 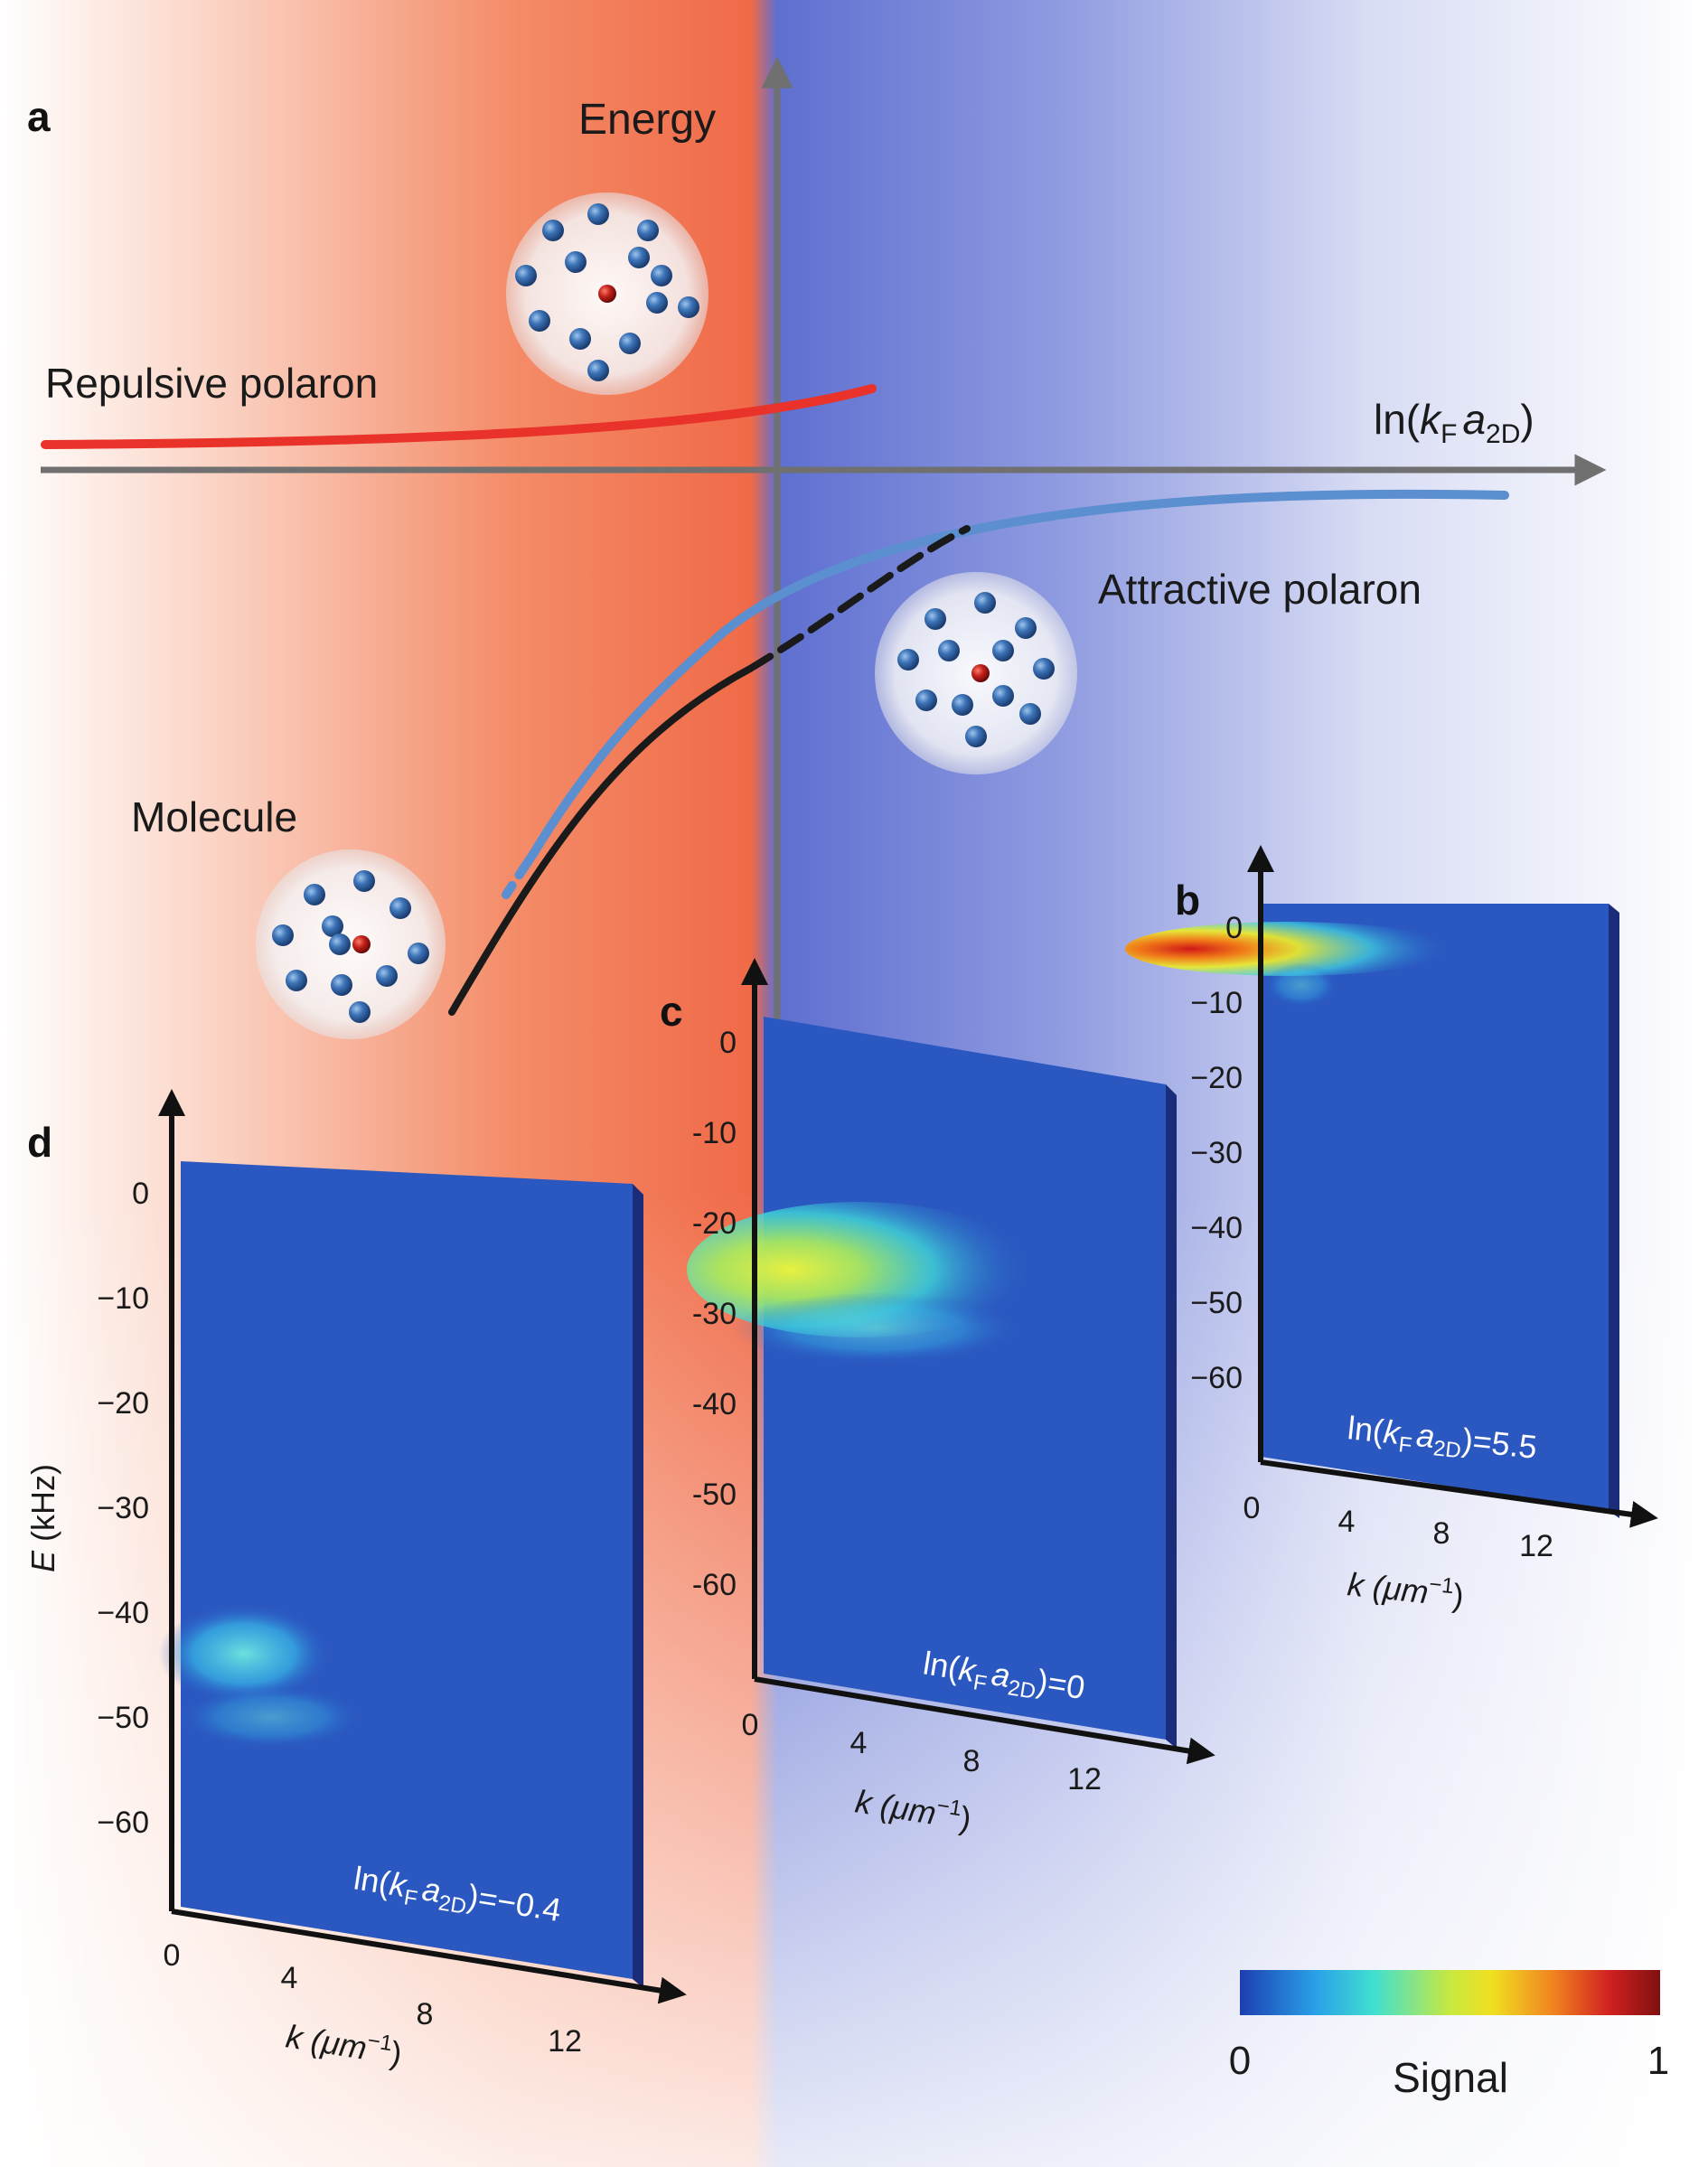 What do you see at coordinates (1287, 949) in the screenshot?
I see `inset-b-signal-peak` at bounding box center [1287, 949].